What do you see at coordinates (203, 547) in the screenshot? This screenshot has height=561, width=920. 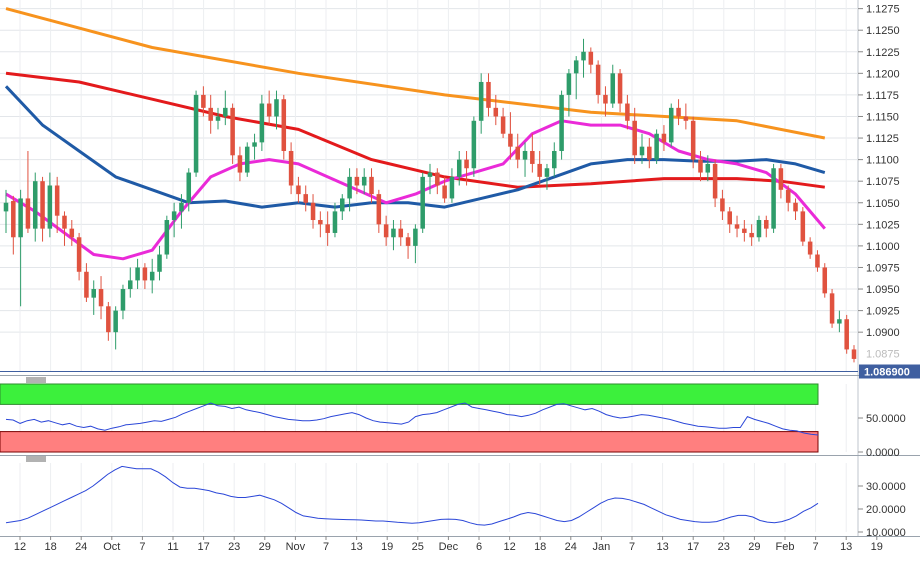 I see `x-tick-label: 17` at bounding box center [203, 547].